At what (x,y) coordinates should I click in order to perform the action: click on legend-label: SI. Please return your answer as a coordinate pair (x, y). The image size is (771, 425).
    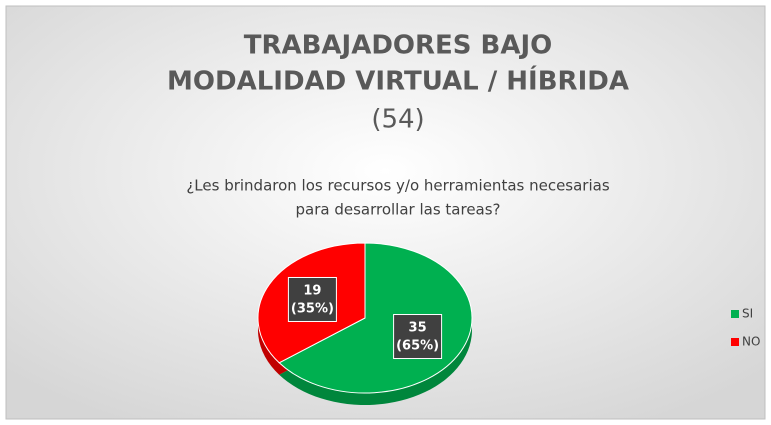
    Looking at the image, I should click on (747, 314).